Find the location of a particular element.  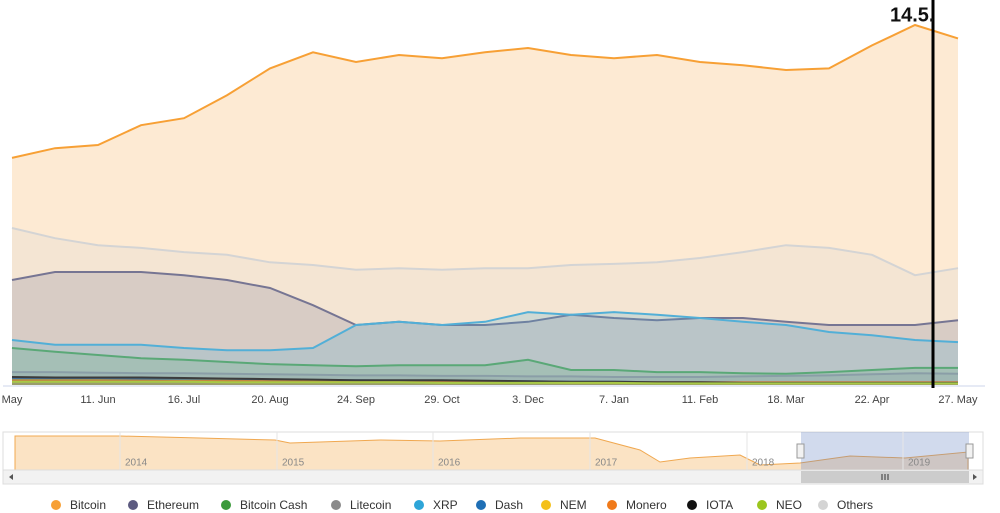

x-tick-label: 24. Sep is located at coordinates (356, 400).